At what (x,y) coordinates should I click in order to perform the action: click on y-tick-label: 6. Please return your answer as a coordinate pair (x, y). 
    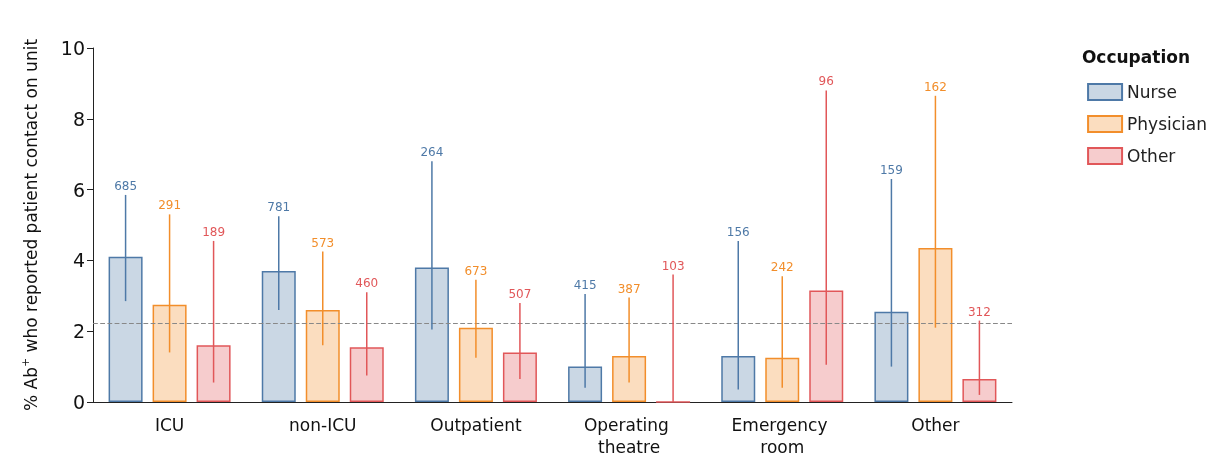
    Looking at the image, I should click on (78, 189).